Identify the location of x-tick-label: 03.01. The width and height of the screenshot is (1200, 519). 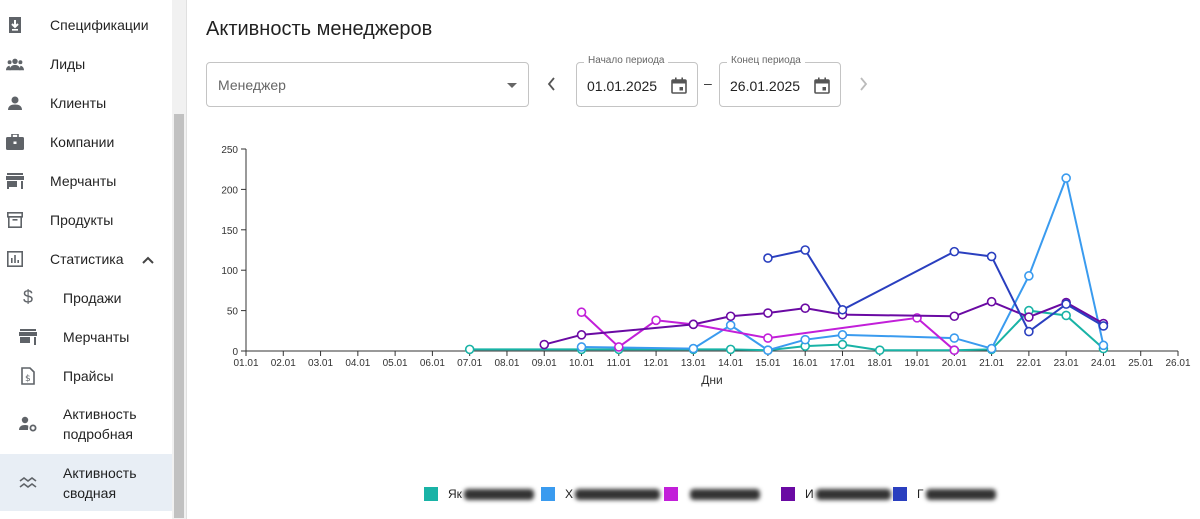
(320, 363).